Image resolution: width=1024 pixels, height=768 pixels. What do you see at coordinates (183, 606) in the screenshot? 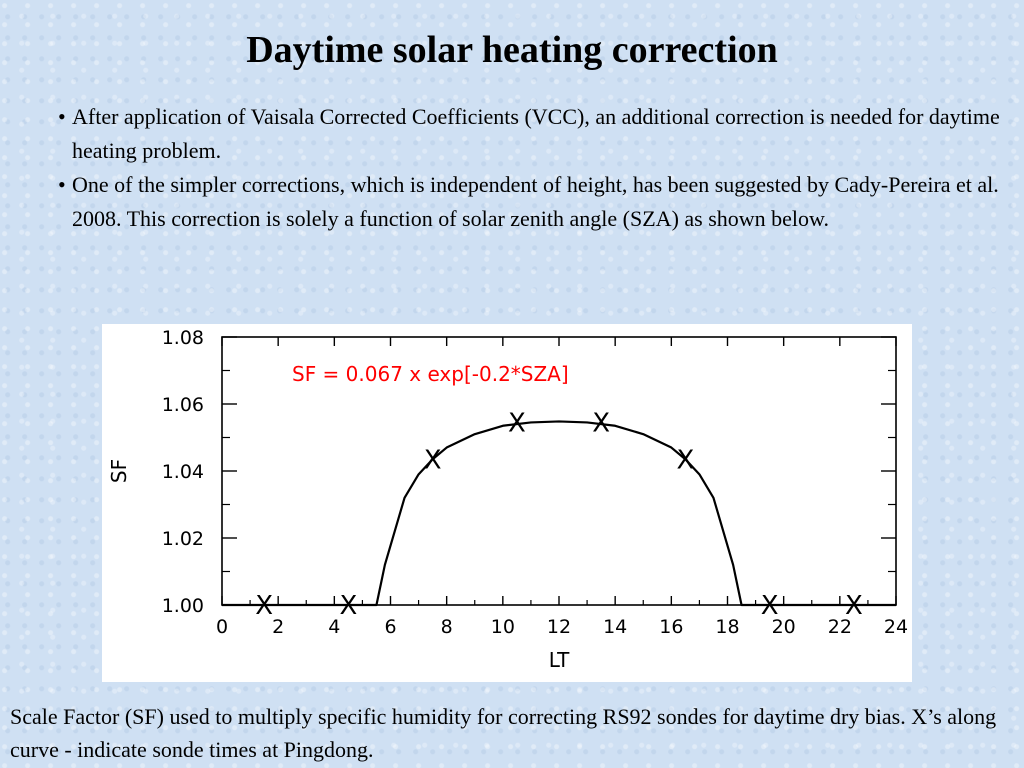
I see `y-tick-label: 1.00` at bounding box center [183, 606].